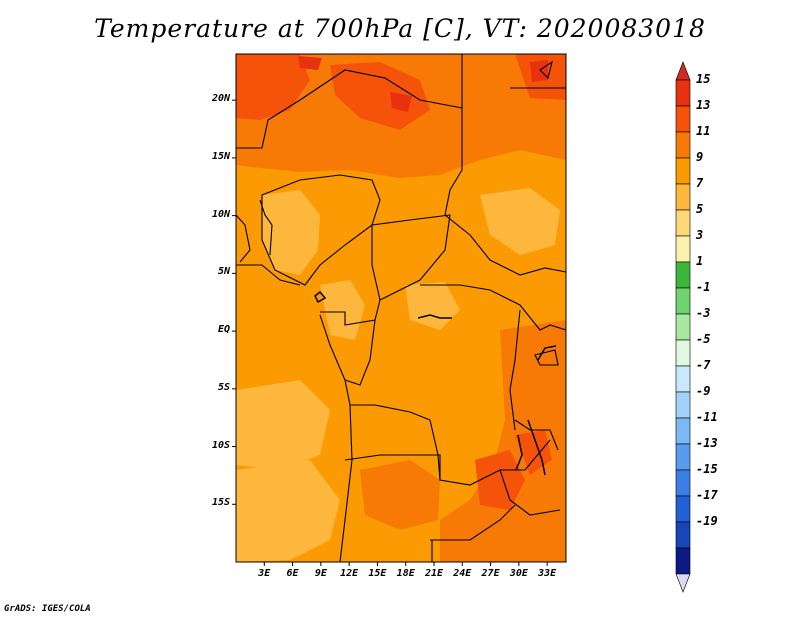  I want to click on colorbar-label: 15, so click(703, 79).